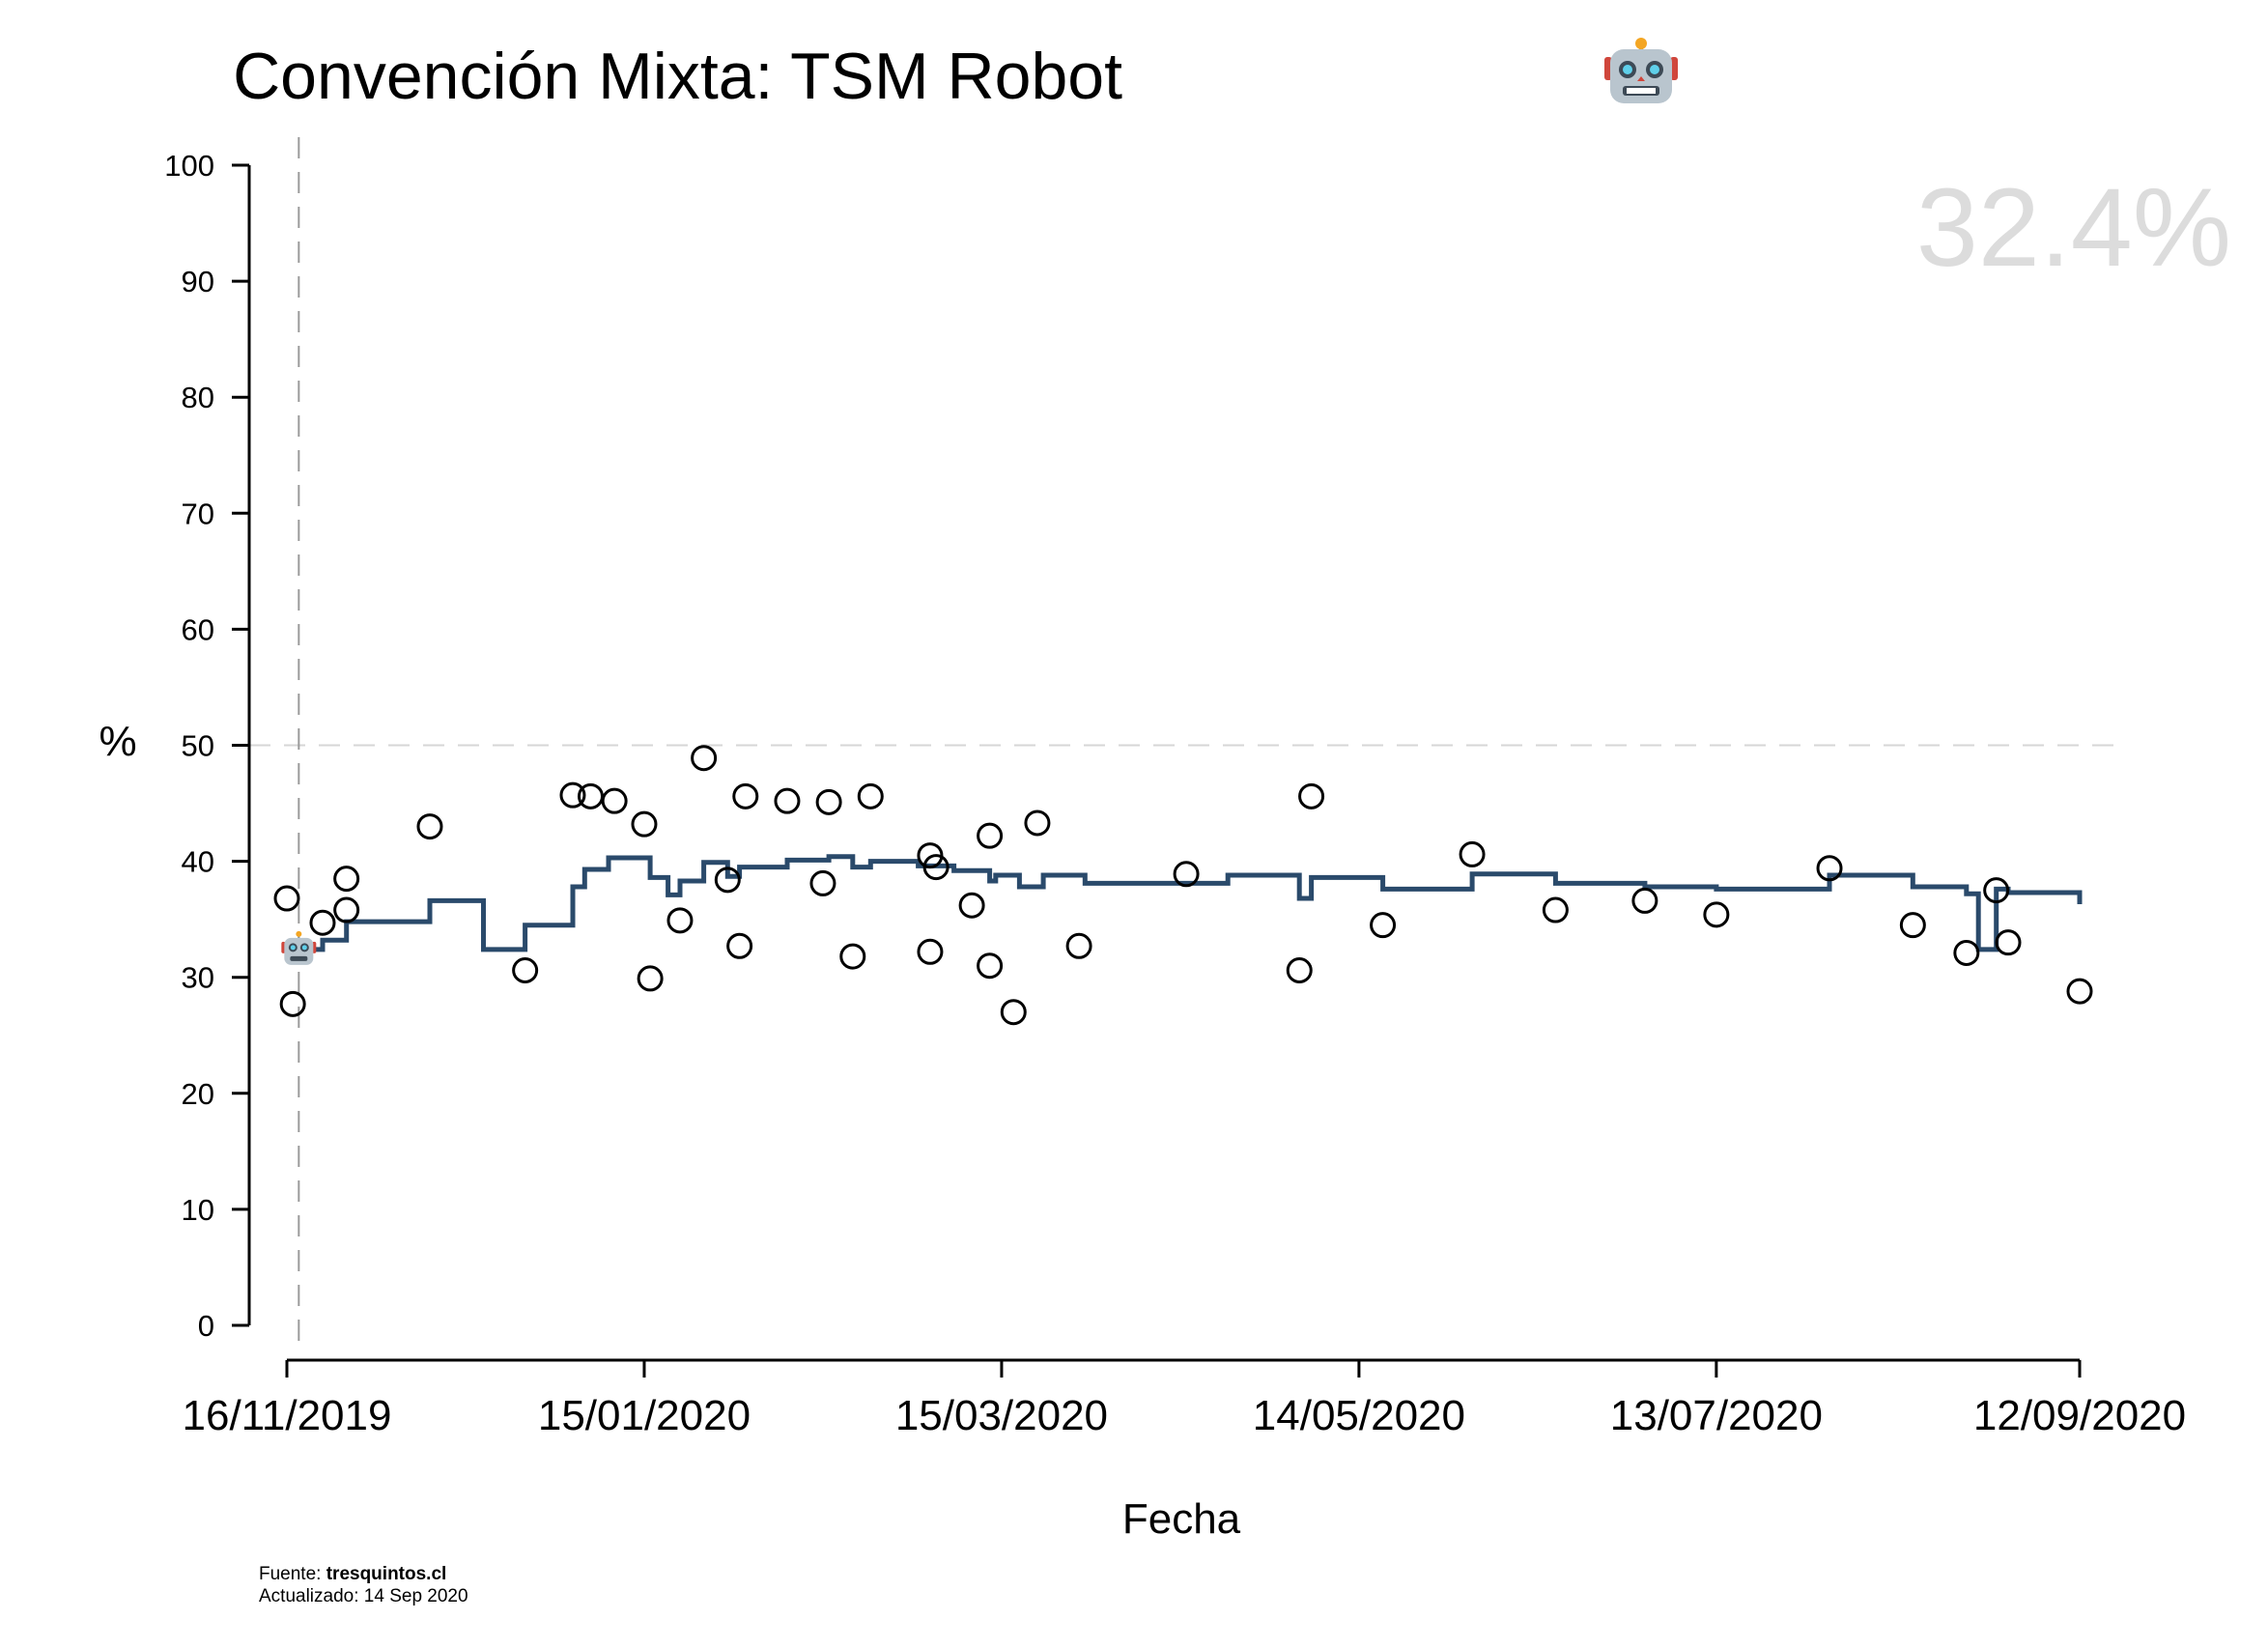 The image size is (2268, 1648). What do you see at coordinates (1181, 1519) in the screenshot?
I see `x-axis-label: Fecha` at bounding box center [1181, 1519].